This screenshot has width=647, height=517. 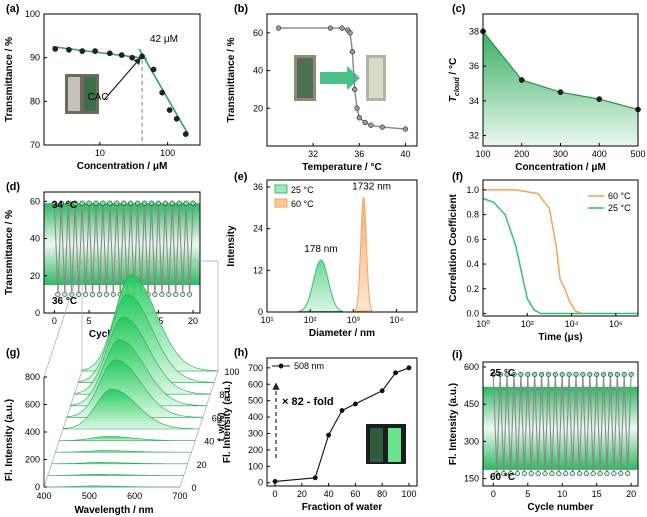 What do you see at coordinates (474, 101) in the screenshot?
I see `y-tick-label: 34` at bounding box center [474, 101].